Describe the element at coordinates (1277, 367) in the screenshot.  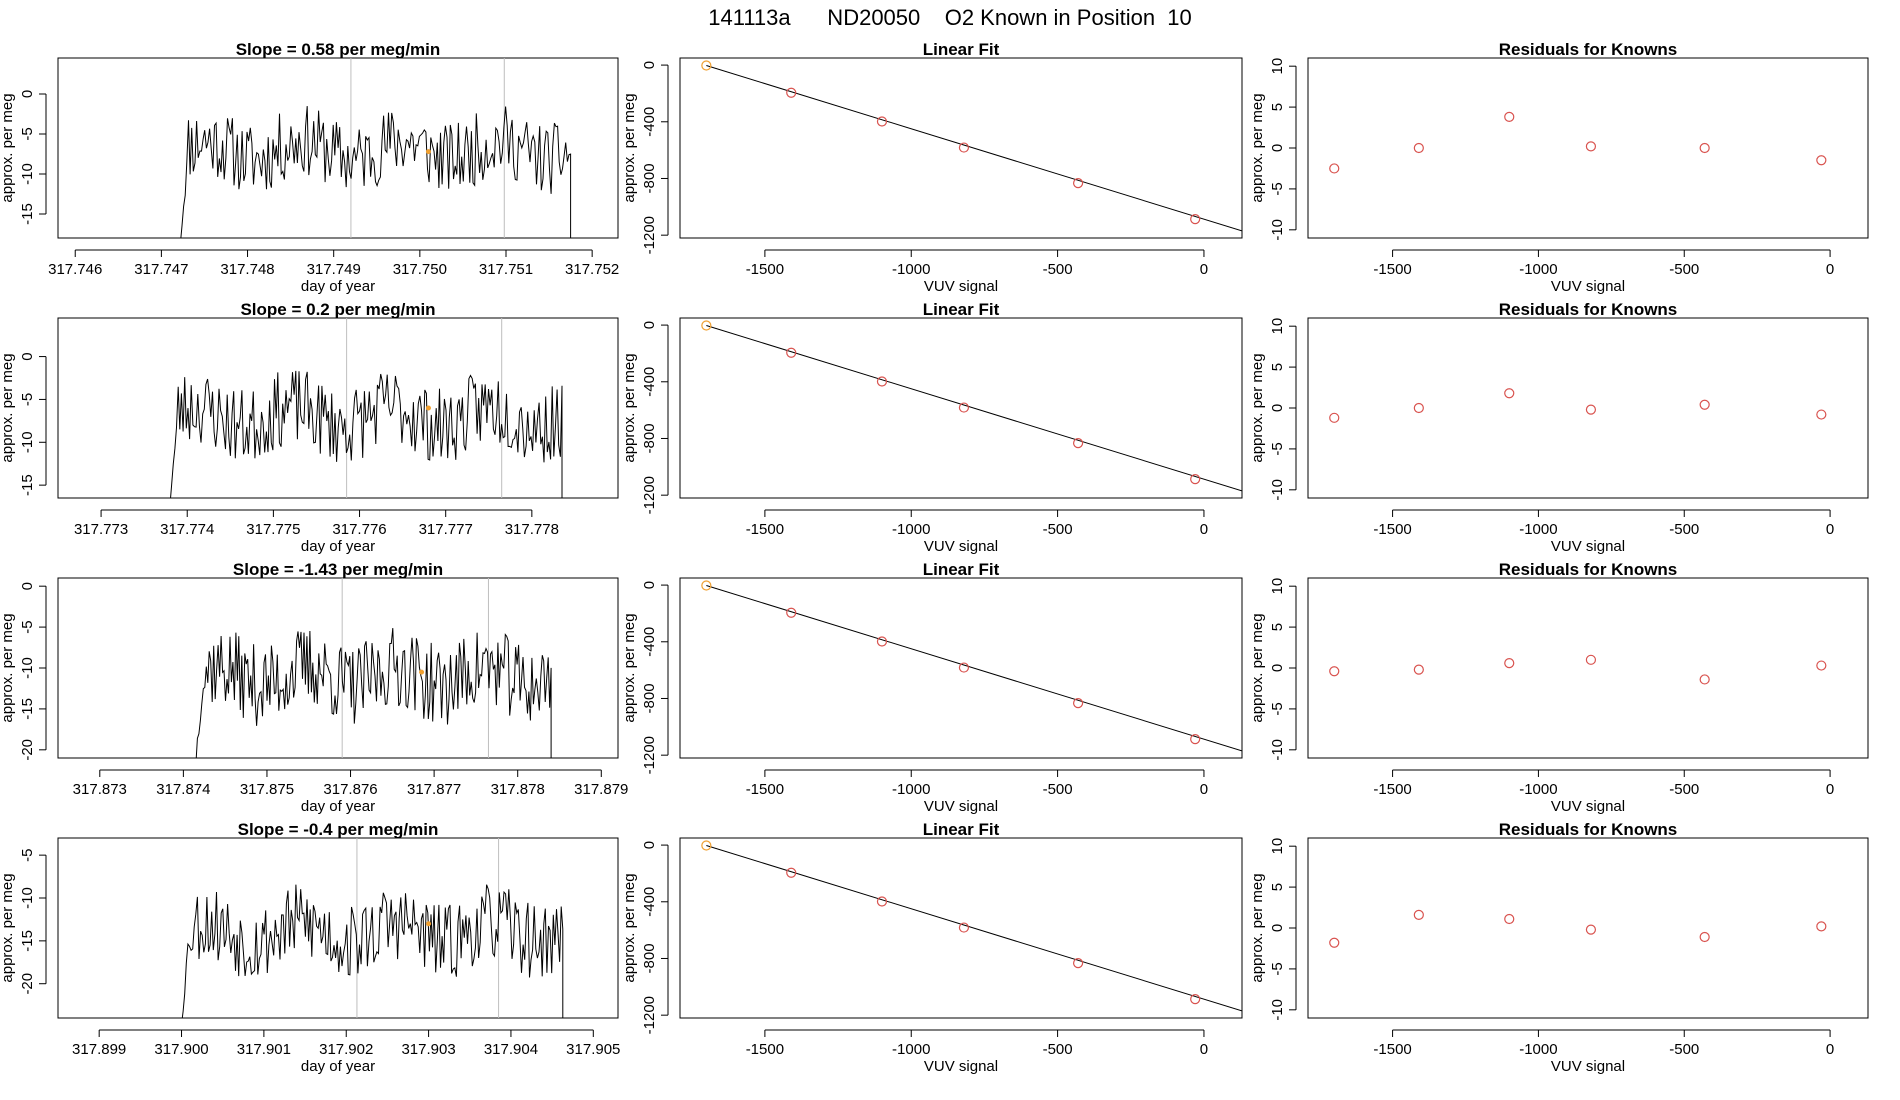
I see `y-tick-label: 5` at that location.